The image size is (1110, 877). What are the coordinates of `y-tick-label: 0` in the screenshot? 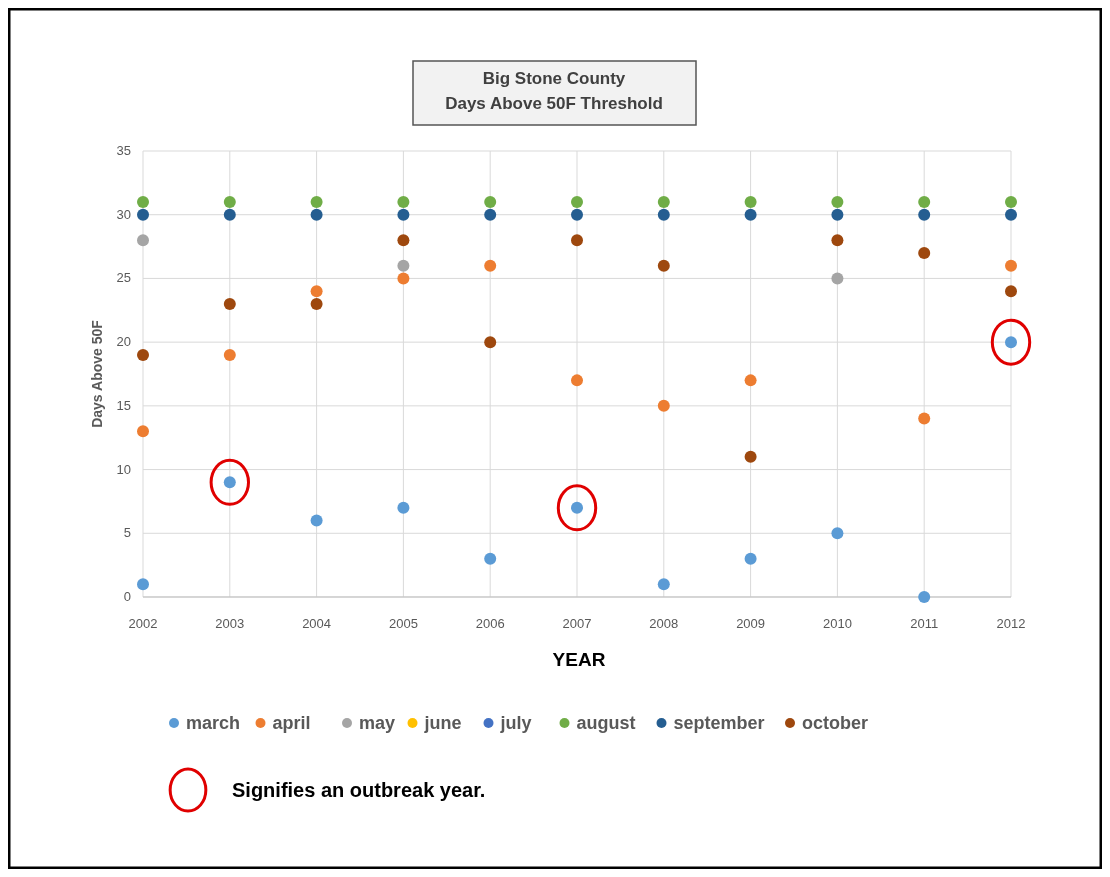 It's located at (127, 596).